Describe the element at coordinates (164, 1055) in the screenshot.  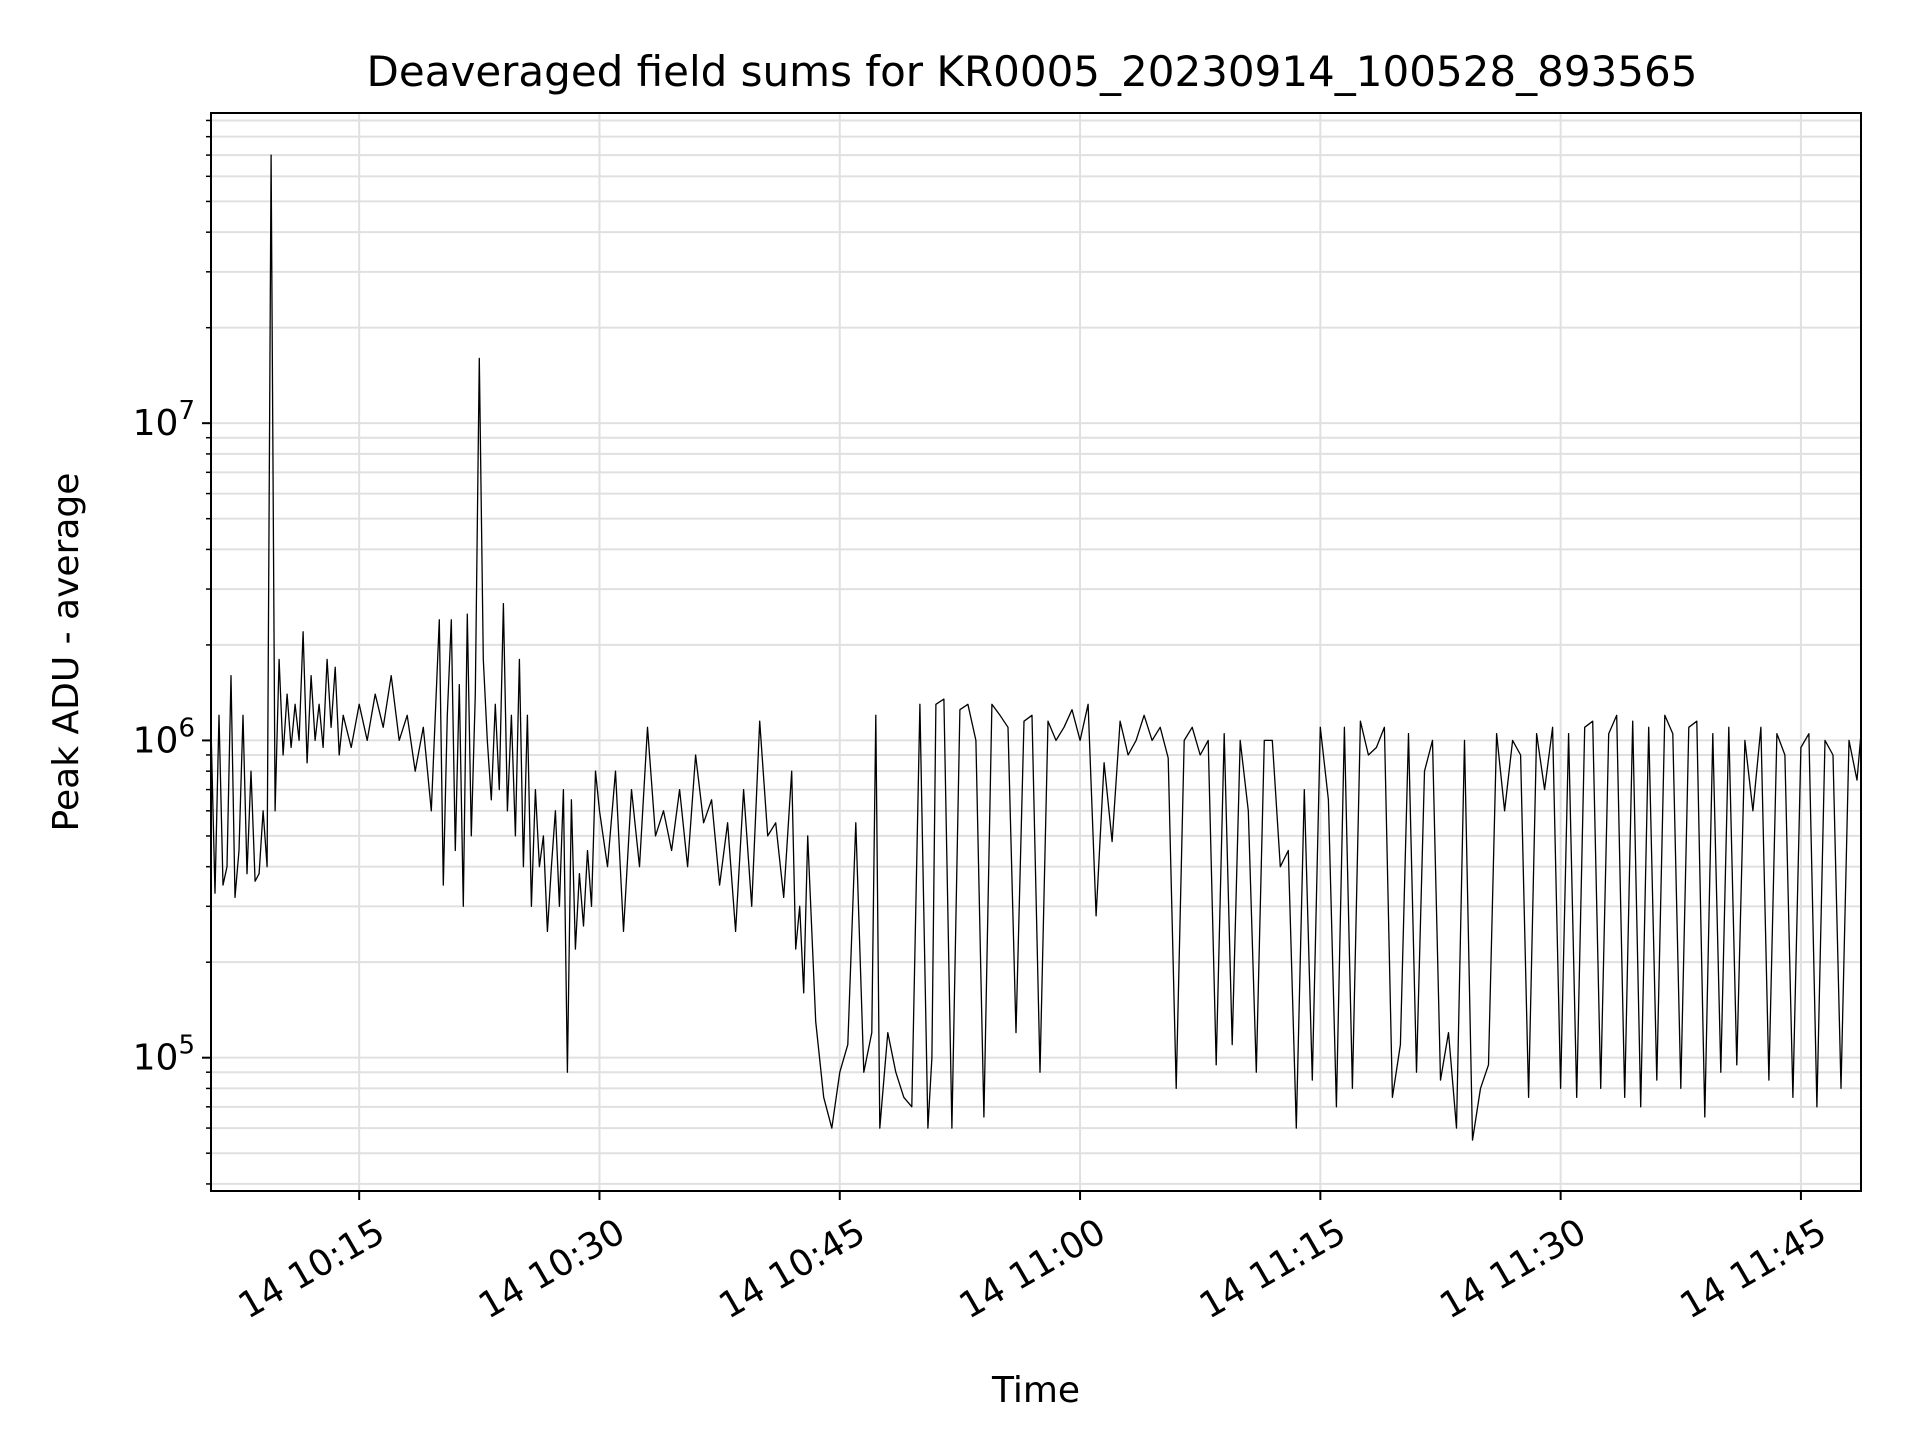
I see `y-tick-label: 10⁵` at that location.